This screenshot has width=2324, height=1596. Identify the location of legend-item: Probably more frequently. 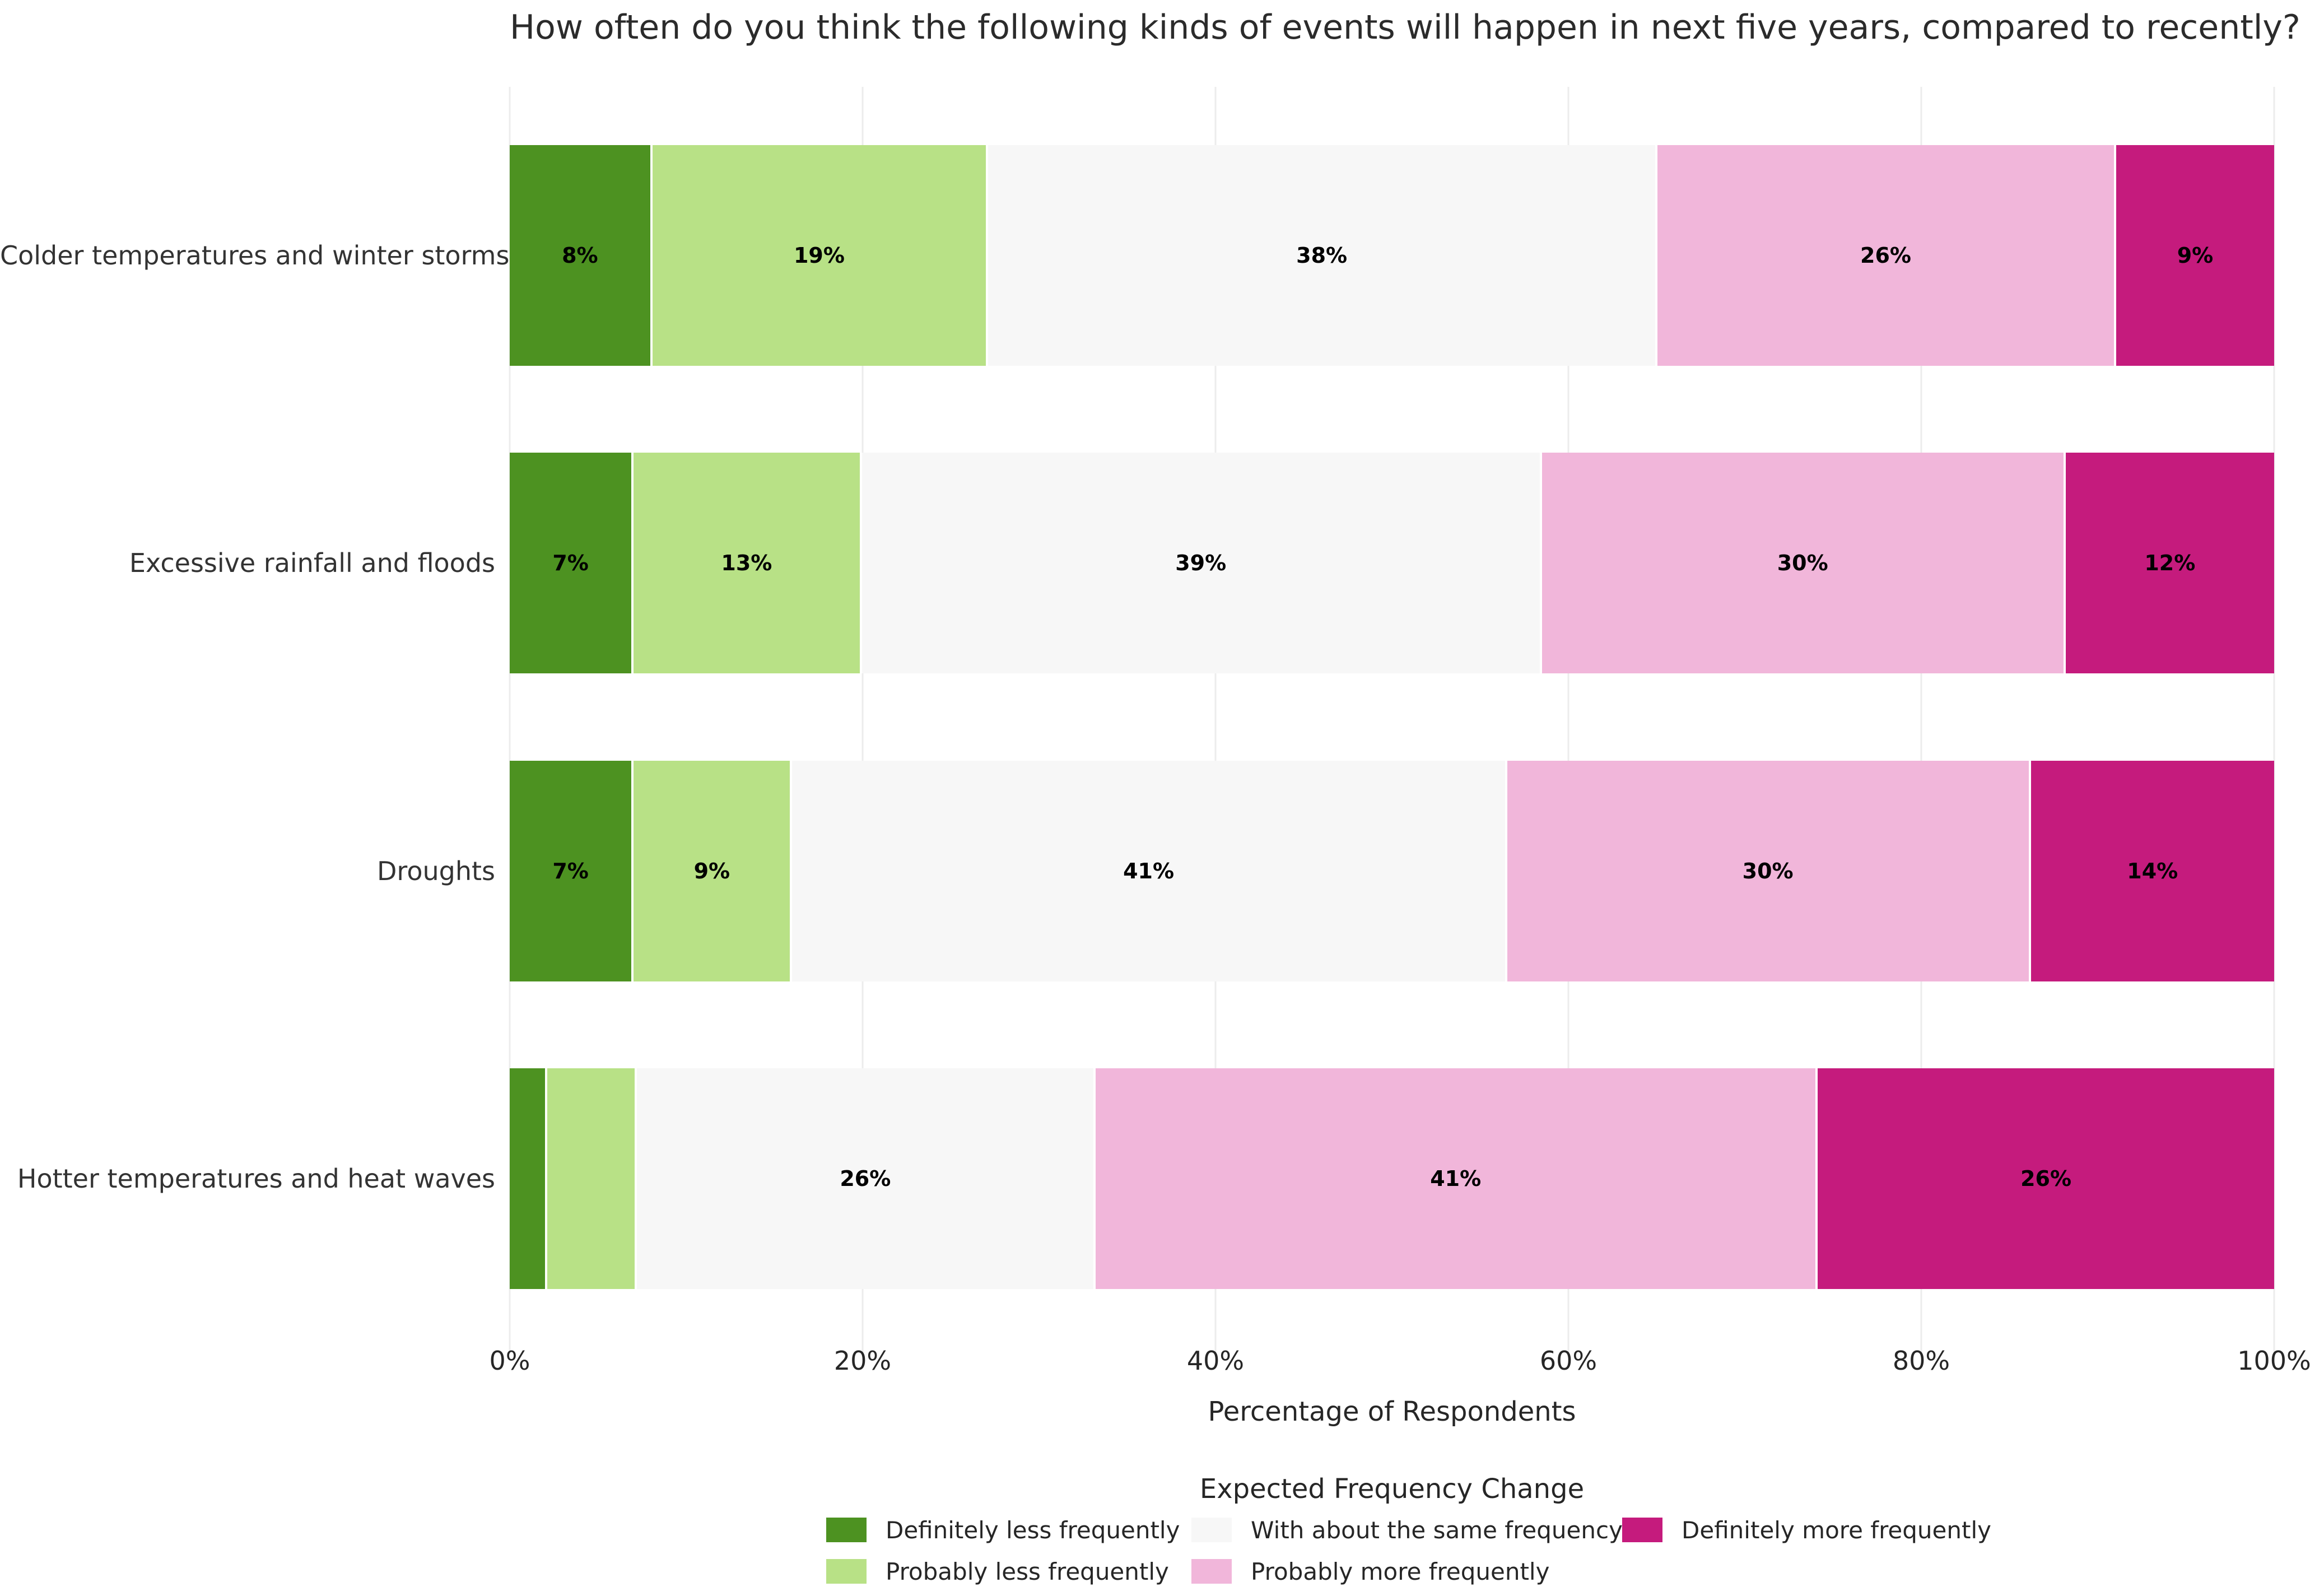
(1406, 1571).